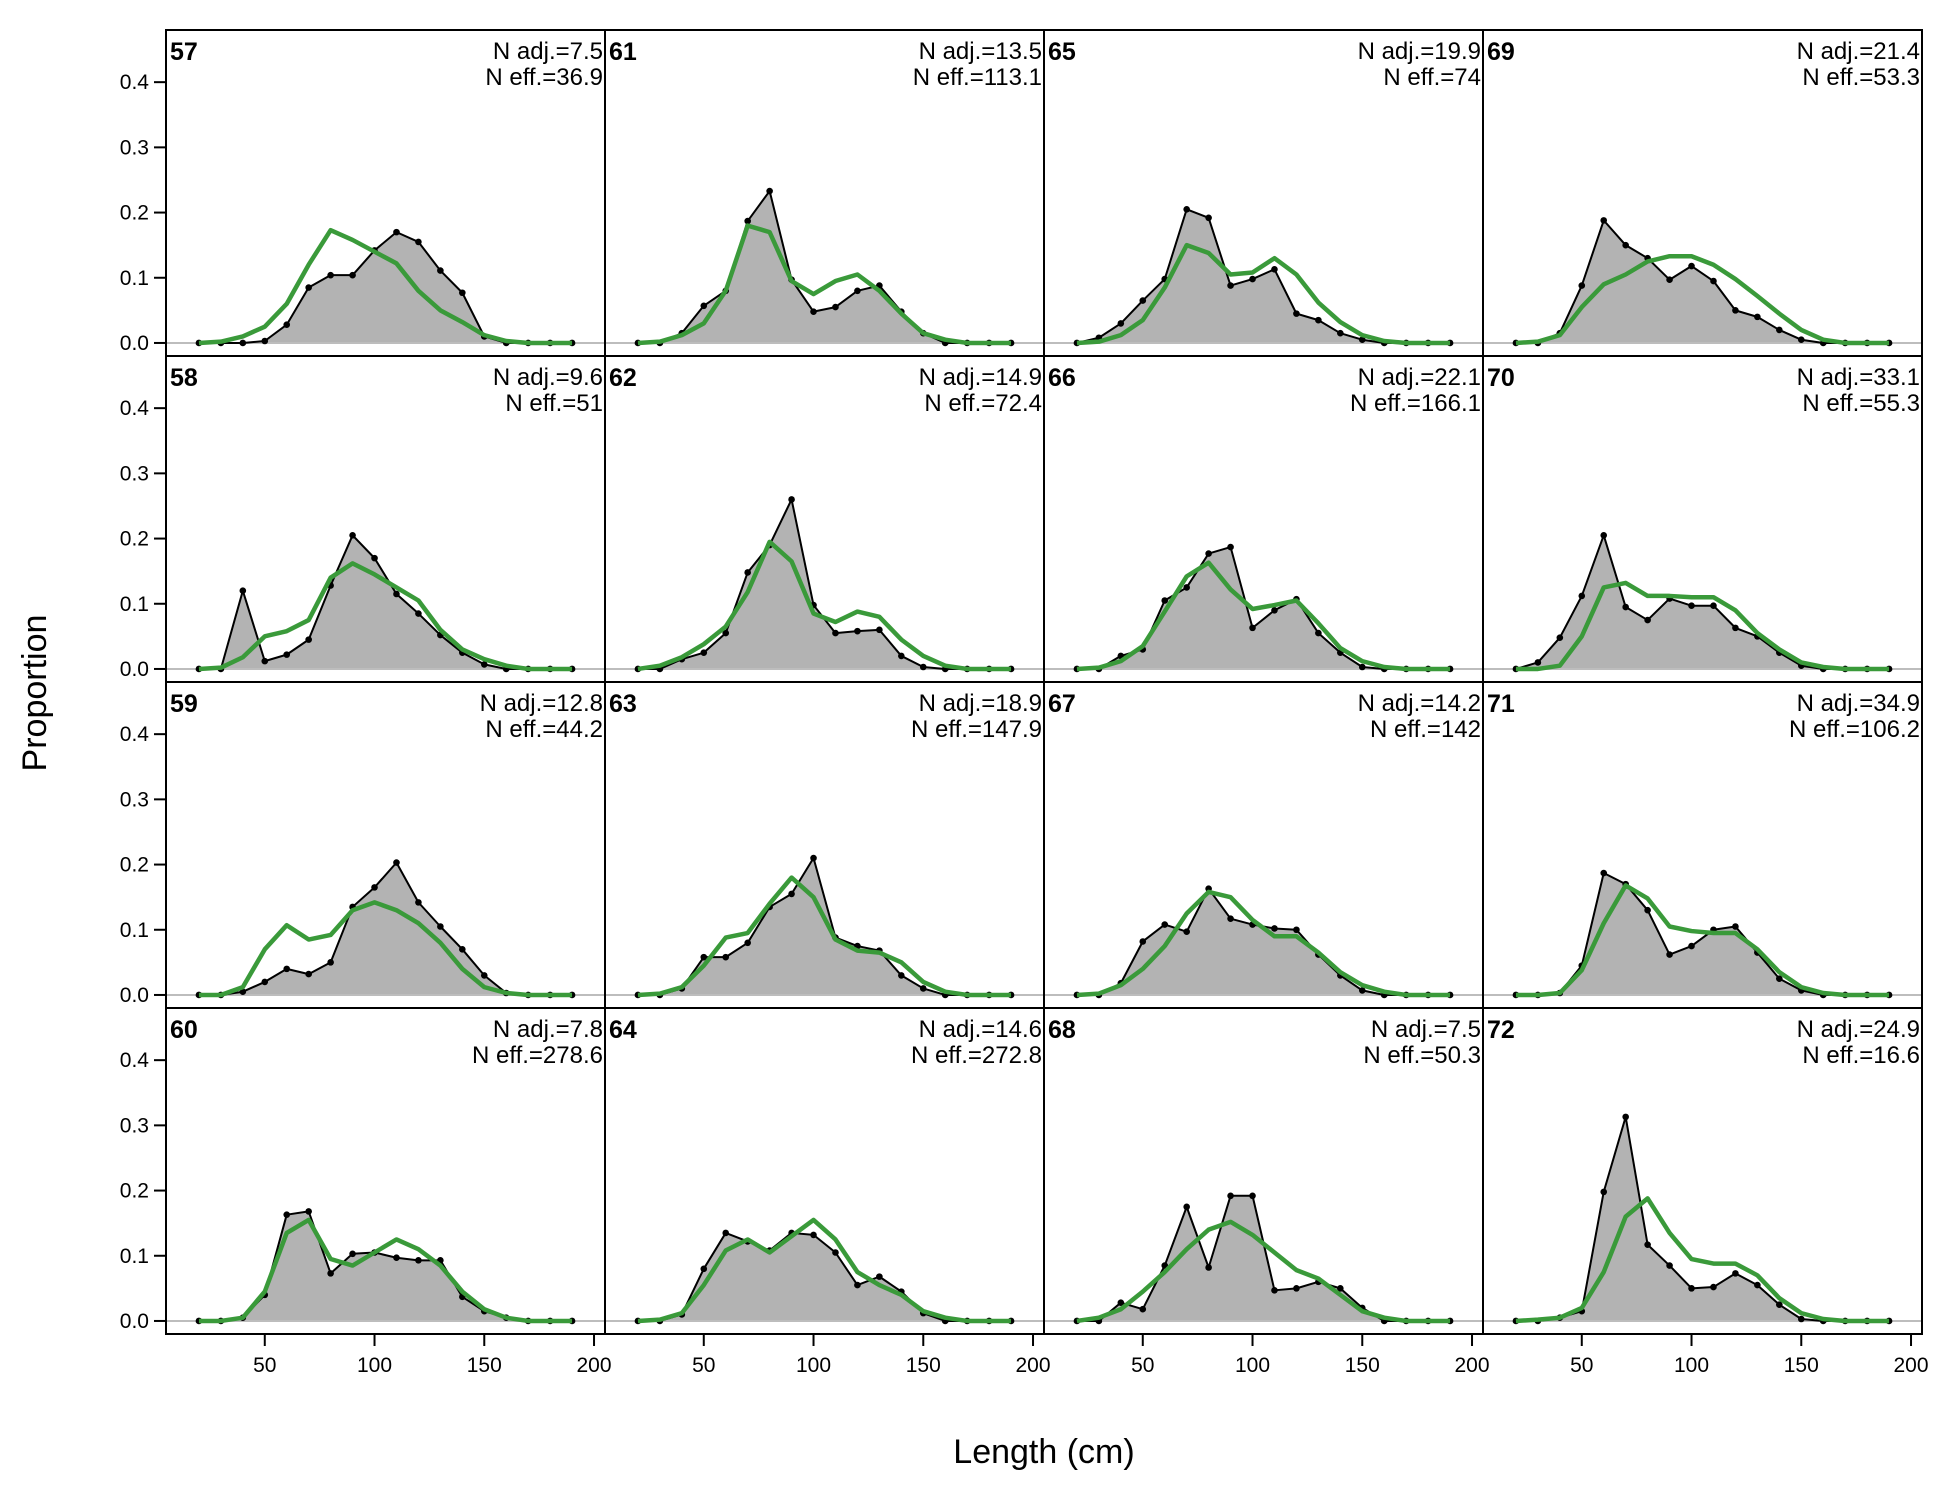 This screenshot has width=1950, height=1500. I want to click on panel-label: 64, so click(623, 1030).